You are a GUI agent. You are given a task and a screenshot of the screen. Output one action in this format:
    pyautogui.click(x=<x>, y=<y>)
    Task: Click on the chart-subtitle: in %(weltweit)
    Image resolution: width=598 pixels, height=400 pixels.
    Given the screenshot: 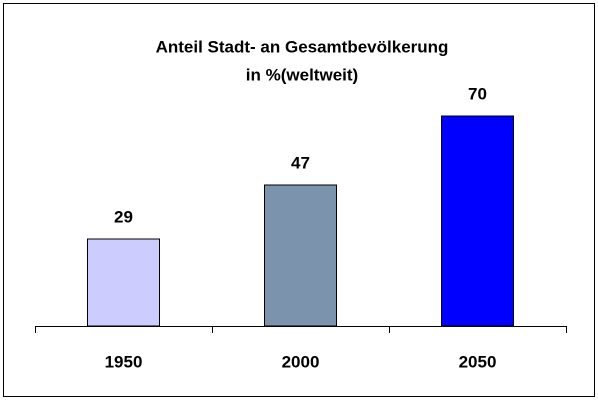 What is the action you would take?
    pyautogui.click(x=302, y=74)
    